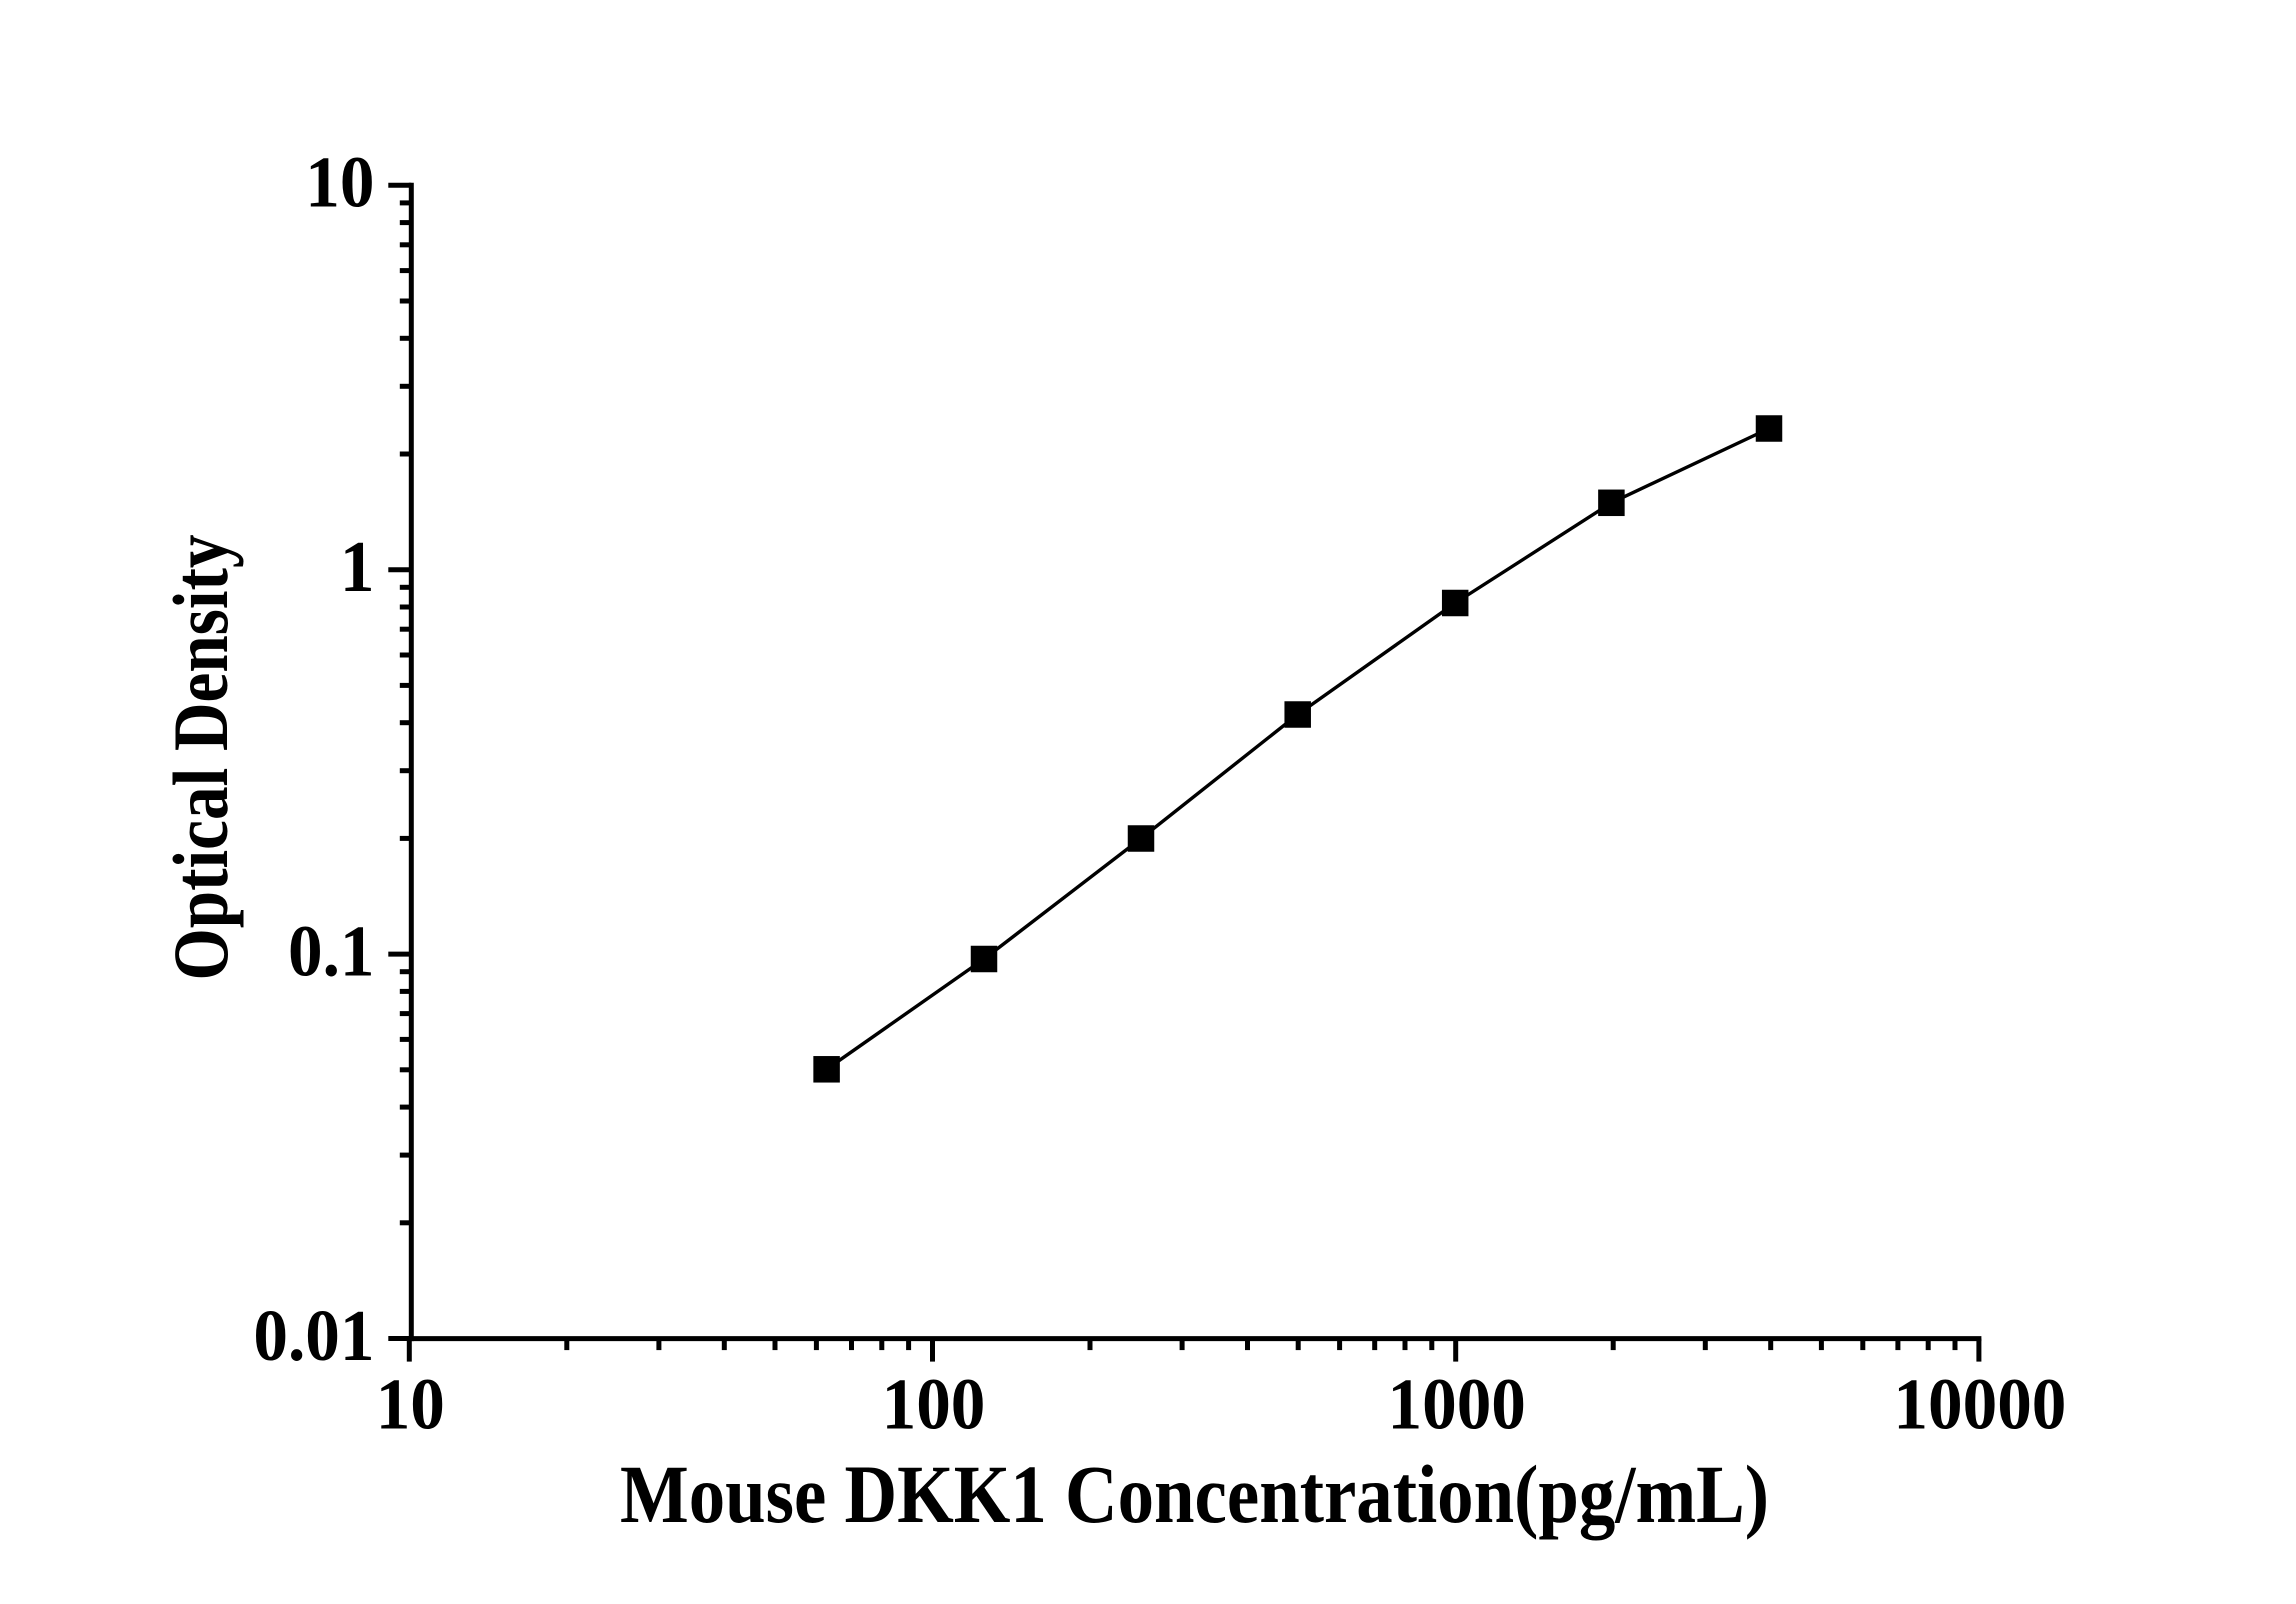  Describe the element at coordinates (1979, 1404) in the screenshot. I see `svg-text: 10000` at that location.